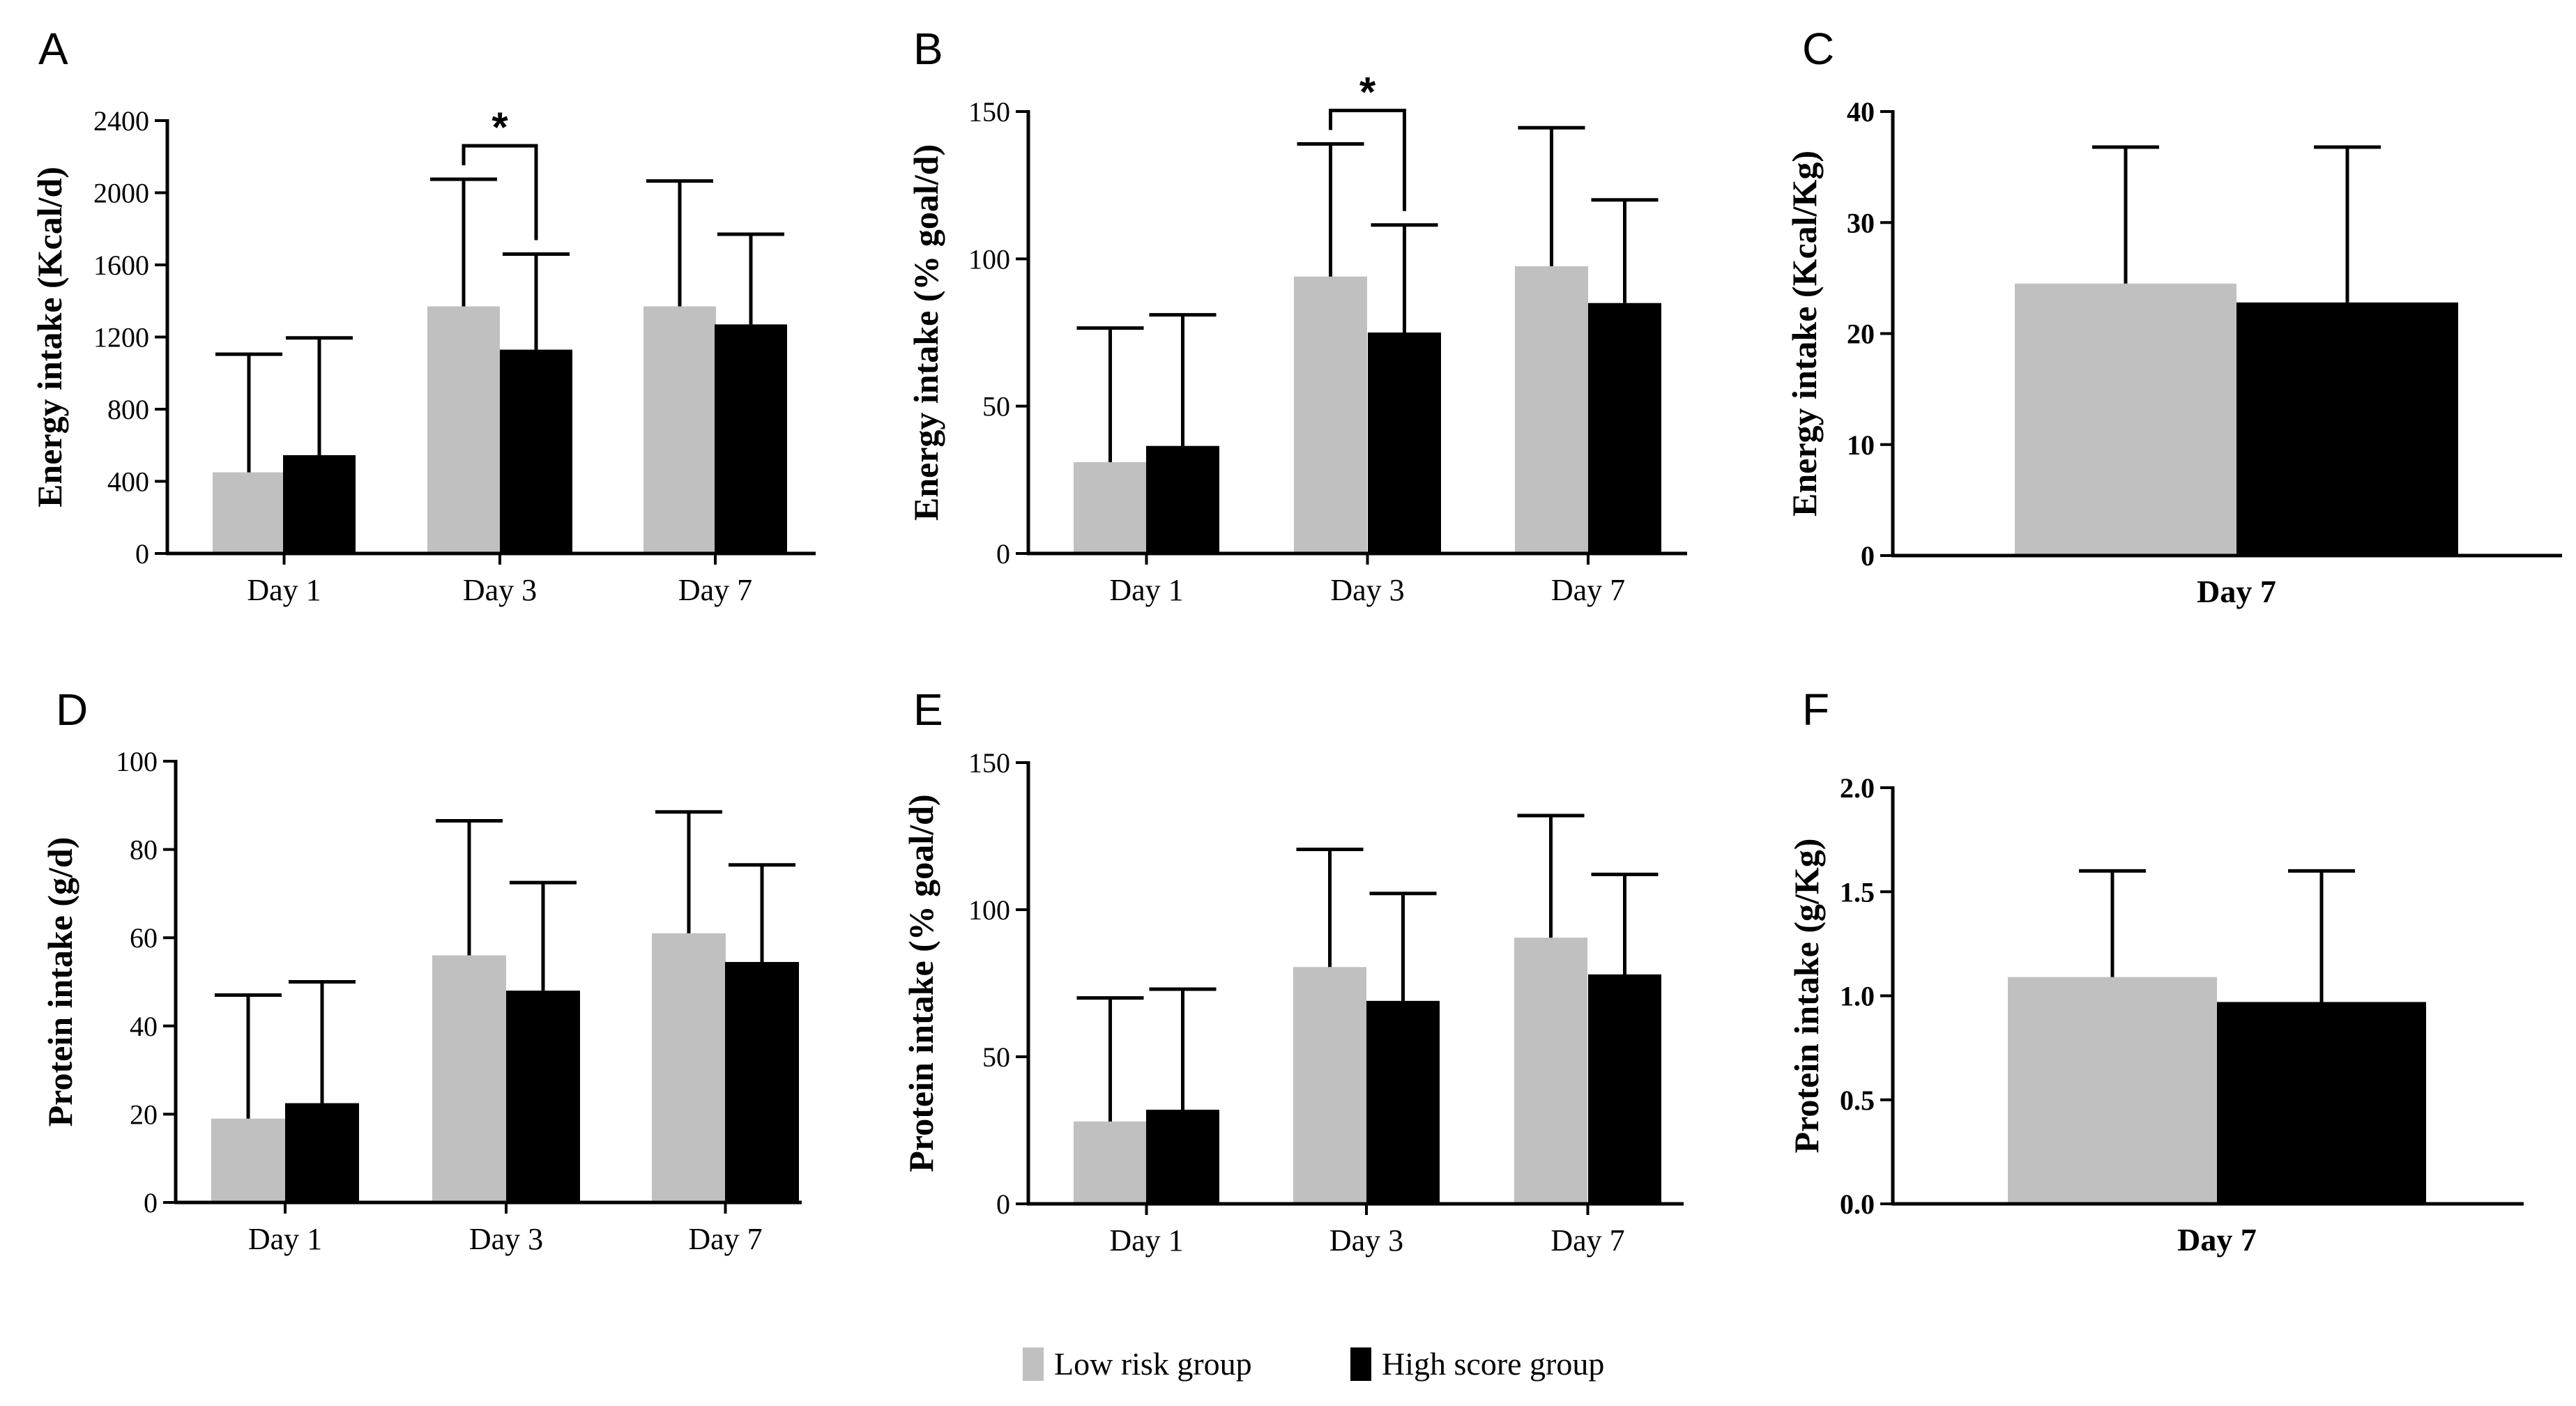 The height and width of the screenshot is (1406, 2576). I want to click on y-tick-label: 1600, so click(121, 265).